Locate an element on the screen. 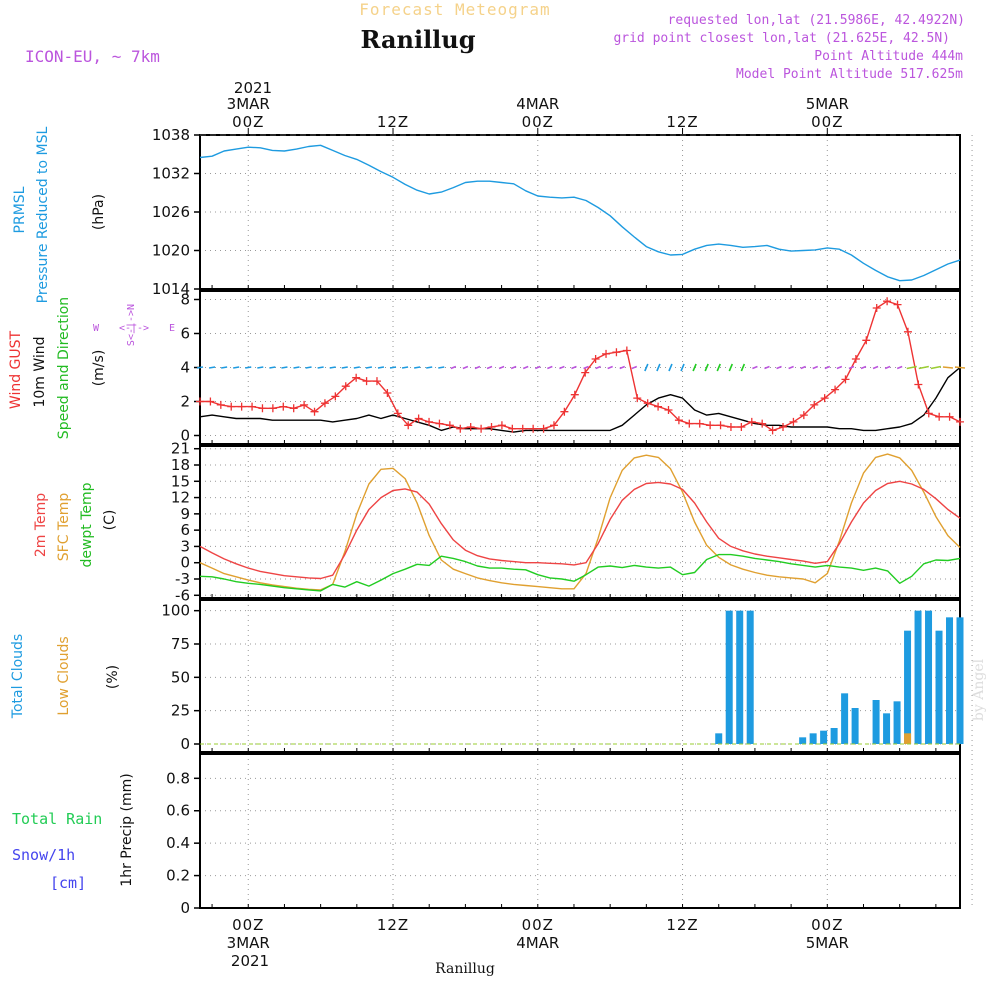  temp-sfc-line is located at coordinates (580, 522).